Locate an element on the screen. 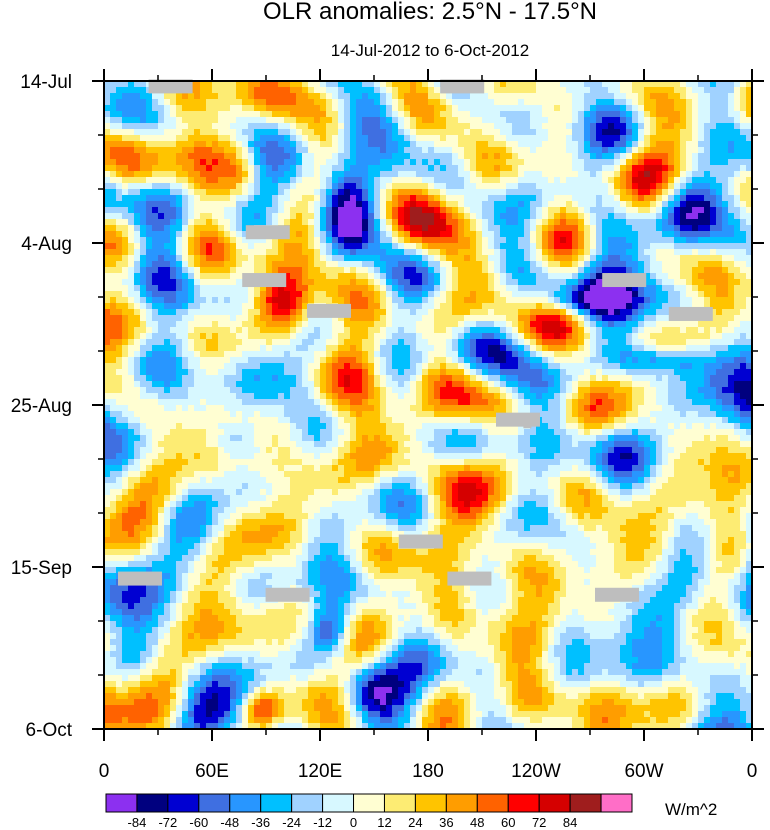 The height and width of the screenshot is (830, 770). colorbar-units: W/m^2 is located at coordinates (691, 809).